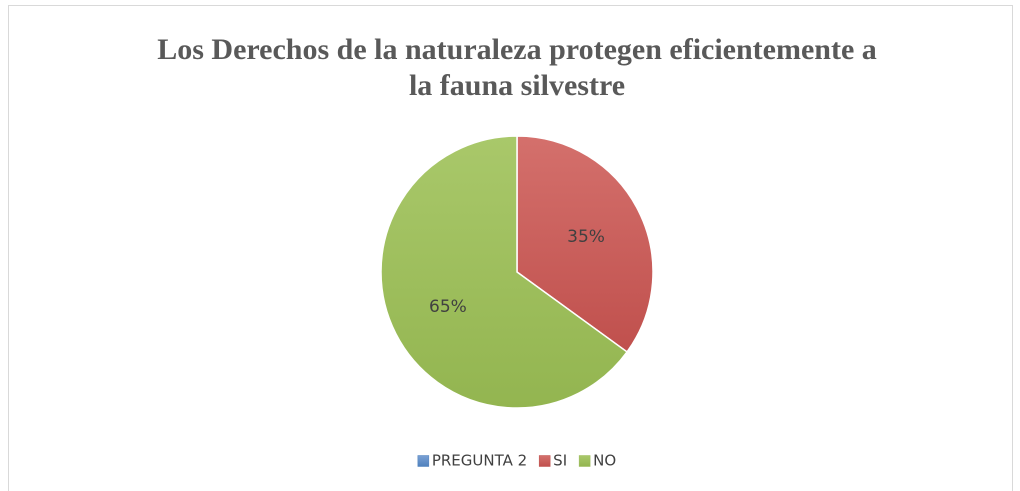 Image resolution: width=1020 pixels, height=491 pixels. Describe the element at coordinates (604, 461) in the screenshot. I see `legend-label: NO` at that location.